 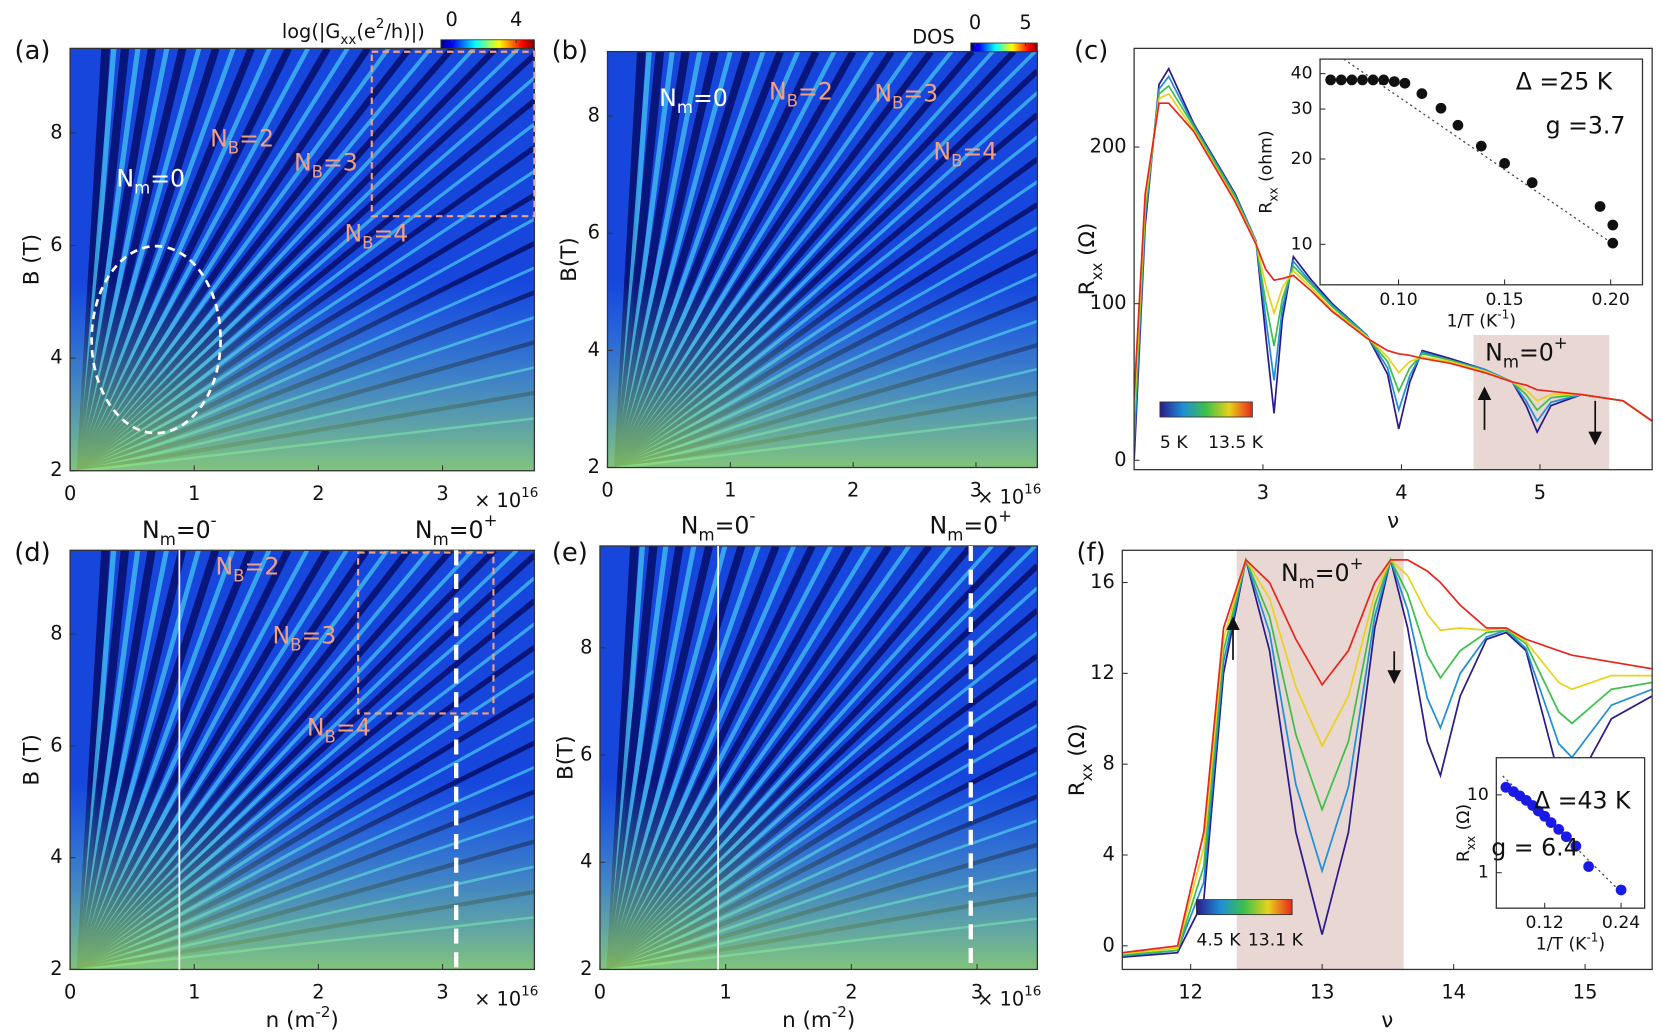 I want to click on highlight-box, so click(x=426, y=633).